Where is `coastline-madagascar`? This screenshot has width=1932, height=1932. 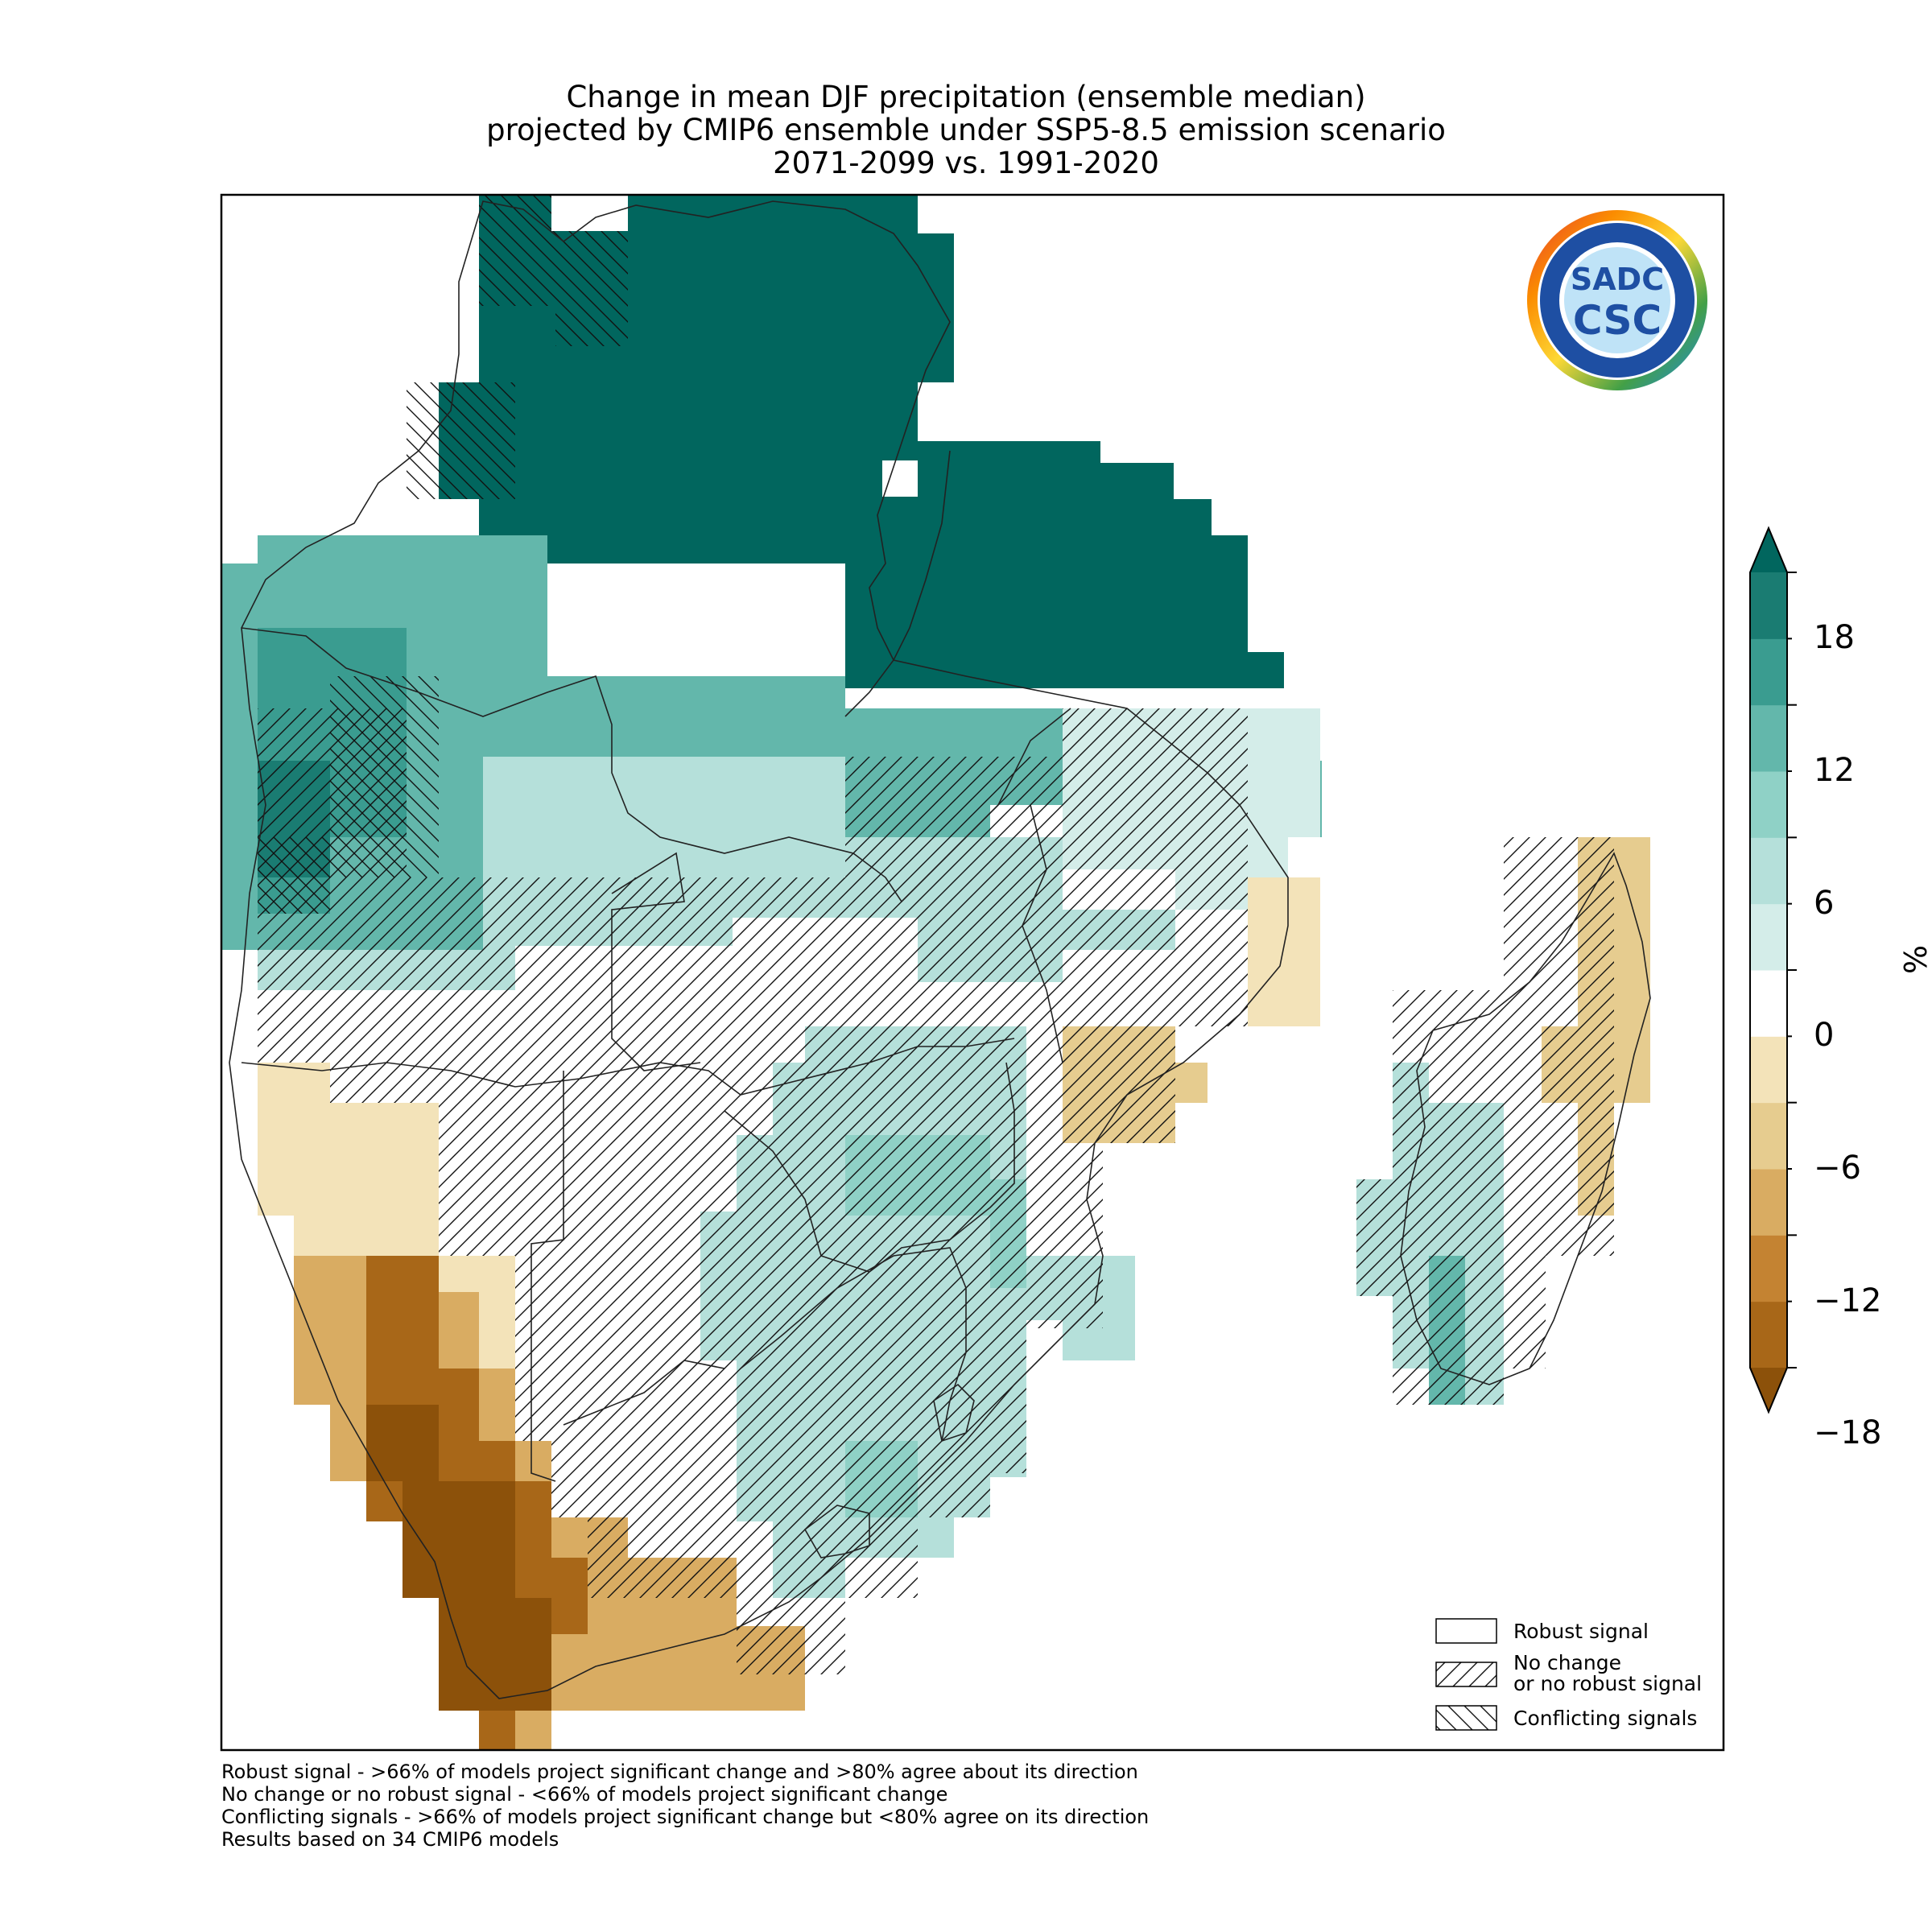
coastline-madagascar is located at coordinates (1525, 1118).